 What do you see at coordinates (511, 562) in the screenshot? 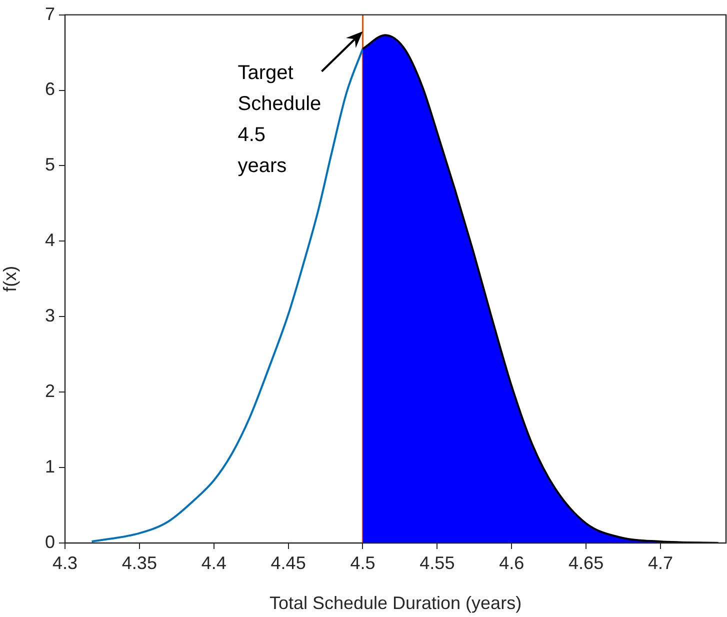
I see `x-tick-label: 4.6` at bounding box center [511, 562].